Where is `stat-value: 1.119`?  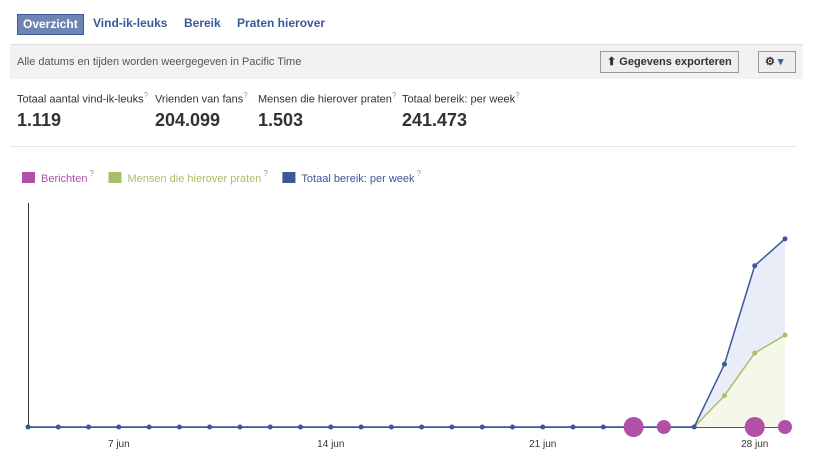 stat-value: 1.119 is located at coordinates (39, 120).